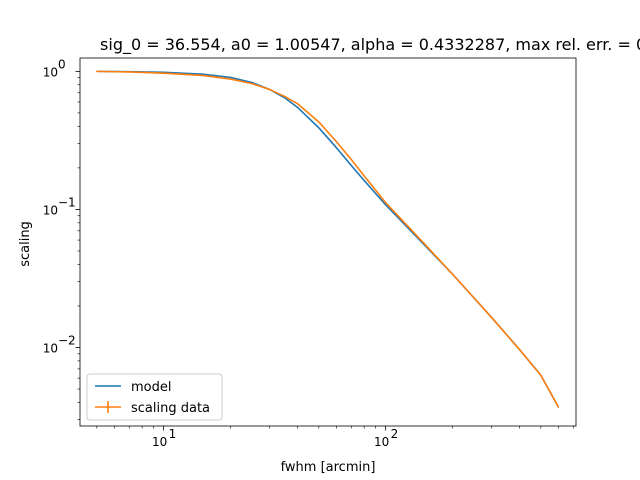 The width and height of the screenshot is (640, 480). I want to click on x-tick-label-exponent: 2, so click(395, 434).